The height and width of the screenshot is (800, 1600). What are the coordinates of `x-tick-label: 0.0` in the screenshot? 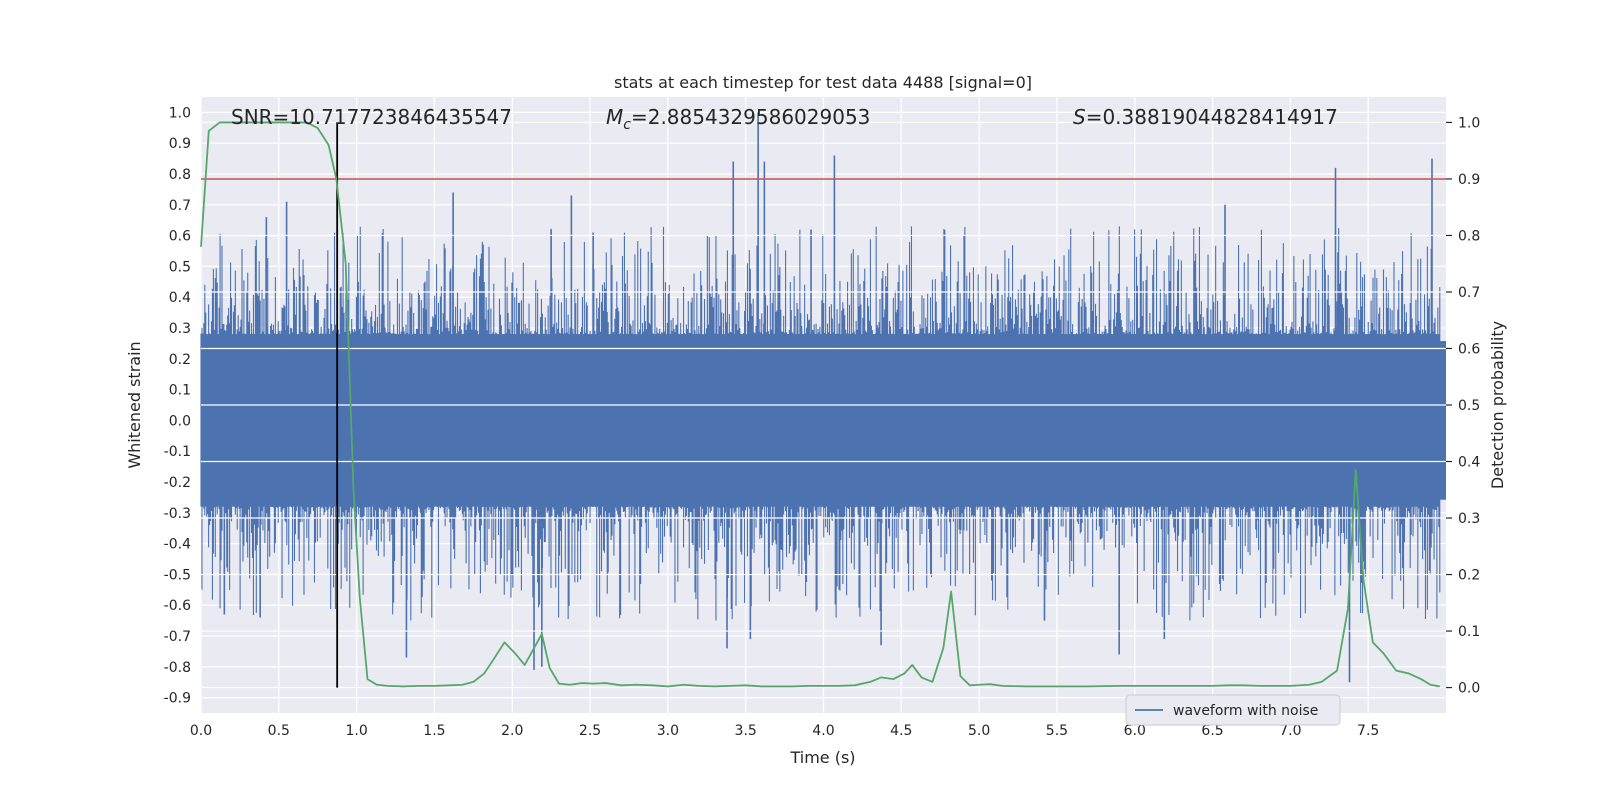 It's located at (201, 731).